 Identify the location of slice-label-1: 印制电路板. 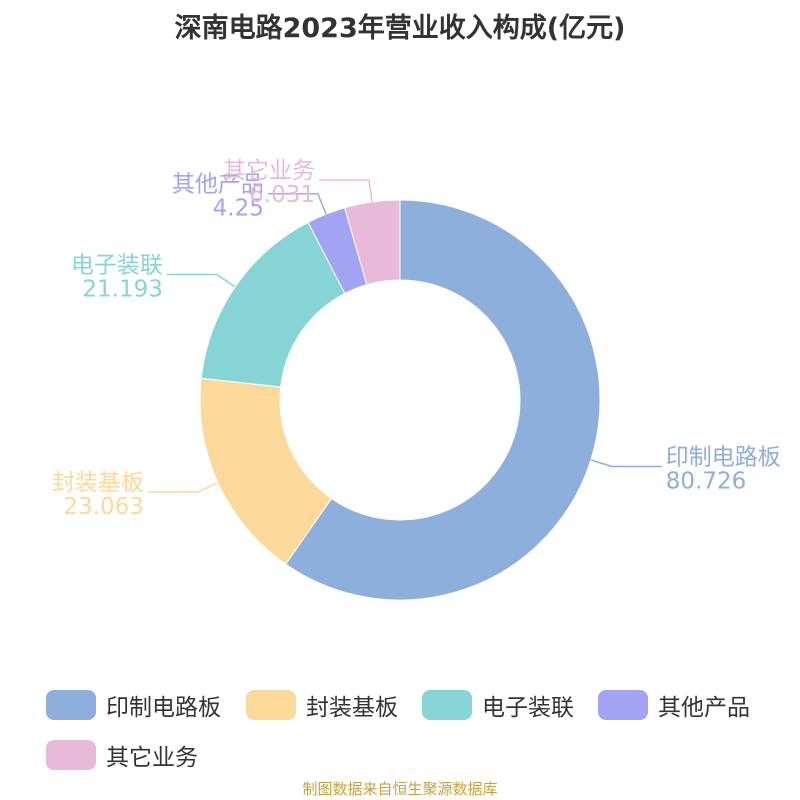
(723, 457).